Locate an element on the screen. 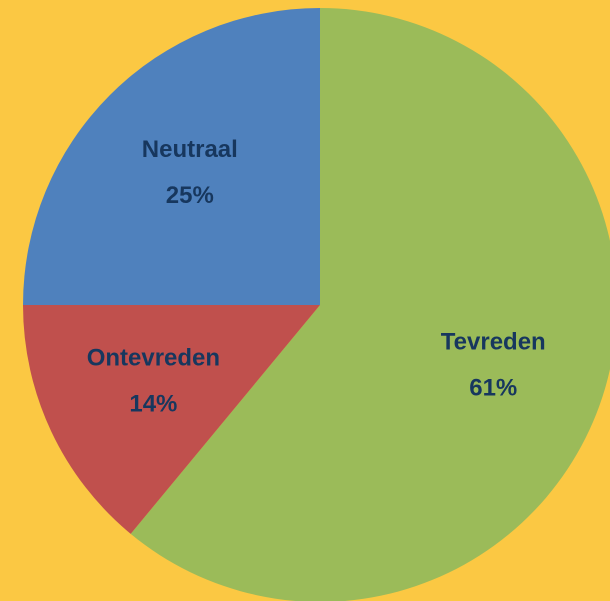  value-label: 61% is located at coordinates (493, 388).